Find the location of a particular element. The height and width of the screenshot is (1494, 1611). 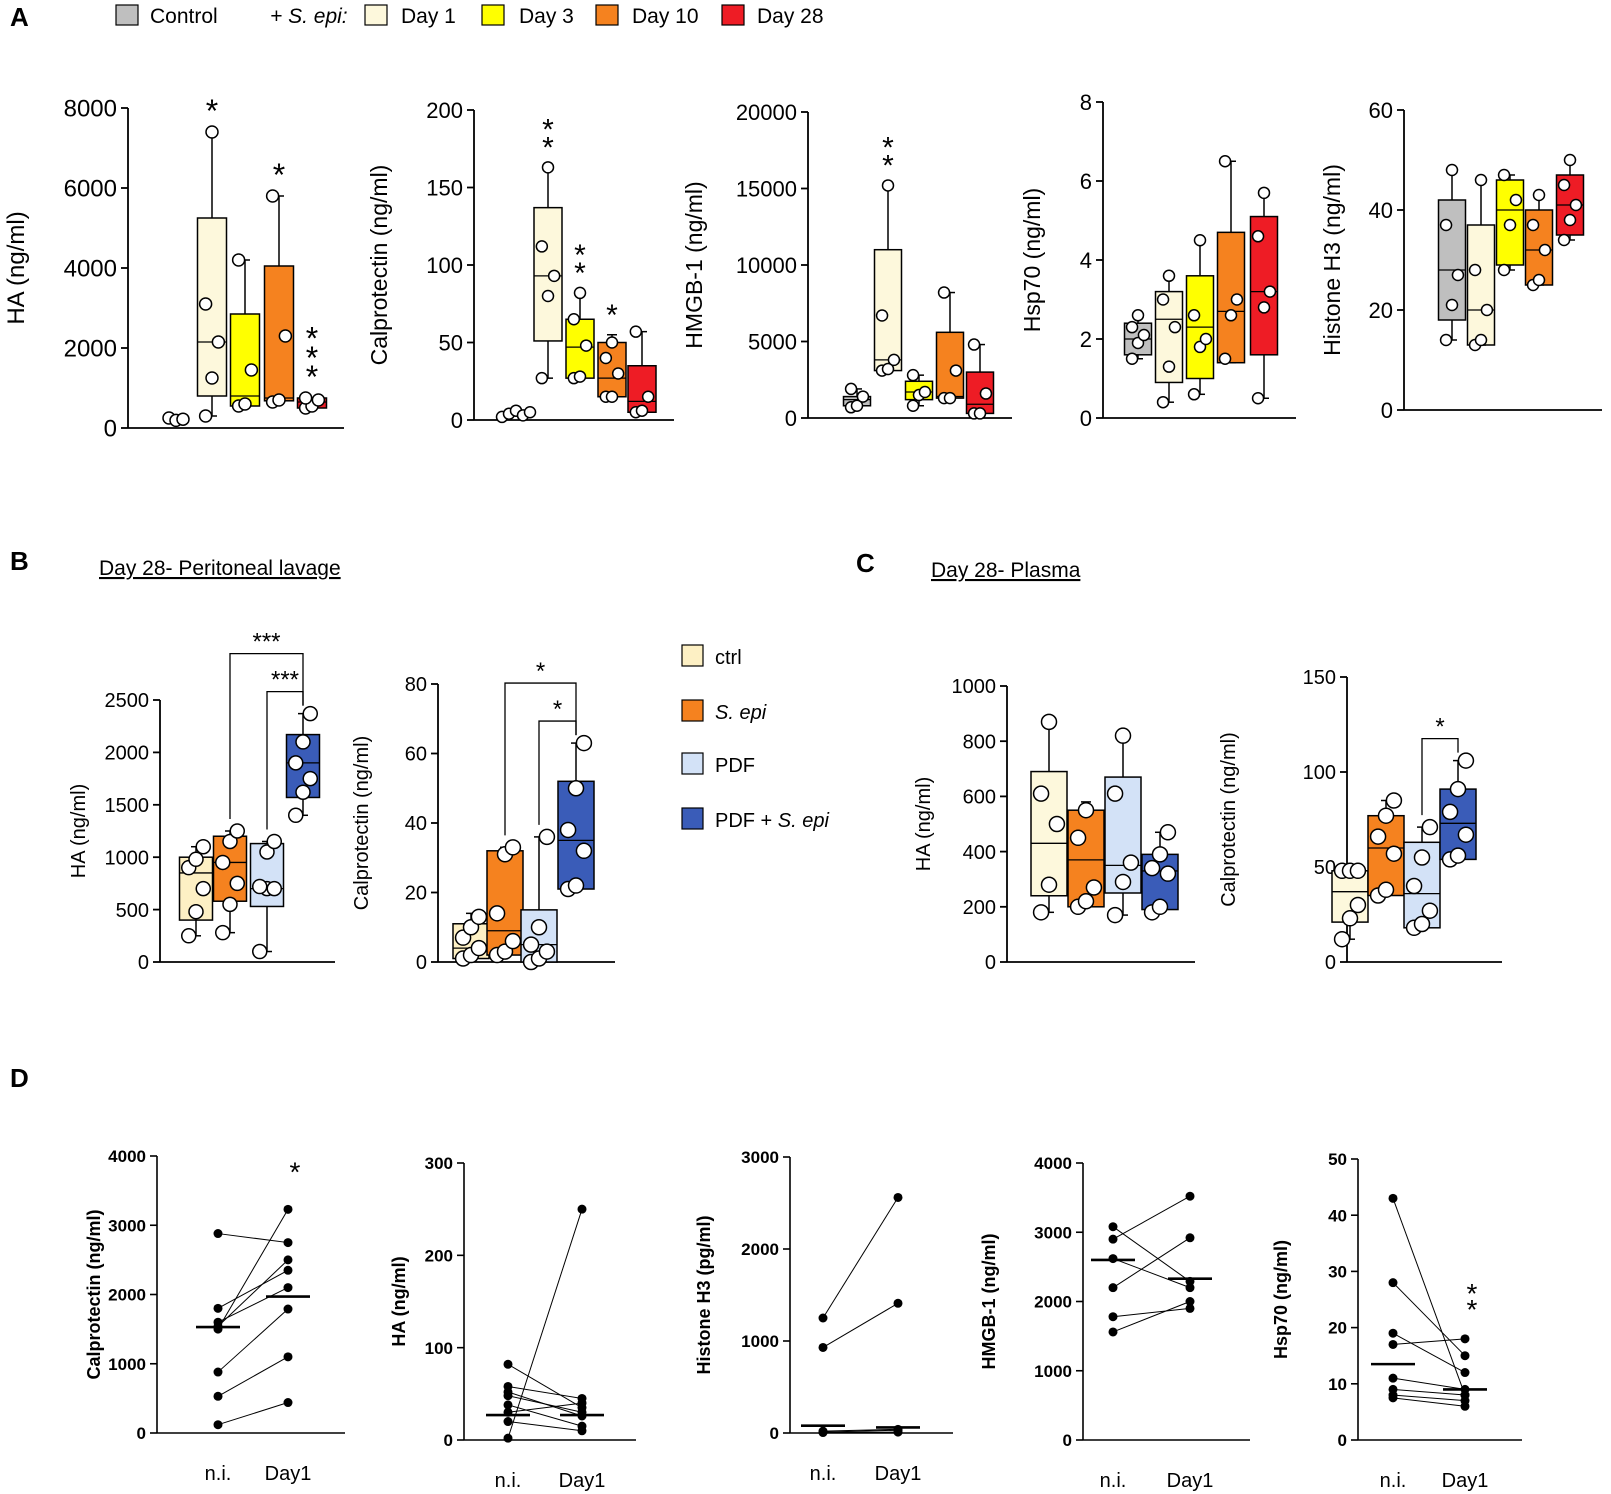

chart-d3: 0 1000 2000 3000 Histone H3 (pg/ml) n.i. Day1 is located at coordinates (823, 1316).